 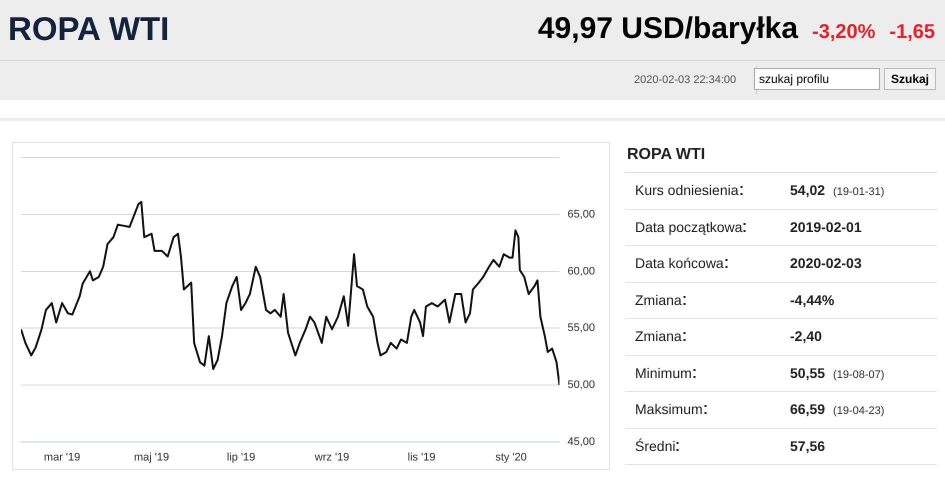 What do you see at coordinates (826, 226) in the screenshot?
I see `text: 2019-02-01` at bounding box center [826, 226].